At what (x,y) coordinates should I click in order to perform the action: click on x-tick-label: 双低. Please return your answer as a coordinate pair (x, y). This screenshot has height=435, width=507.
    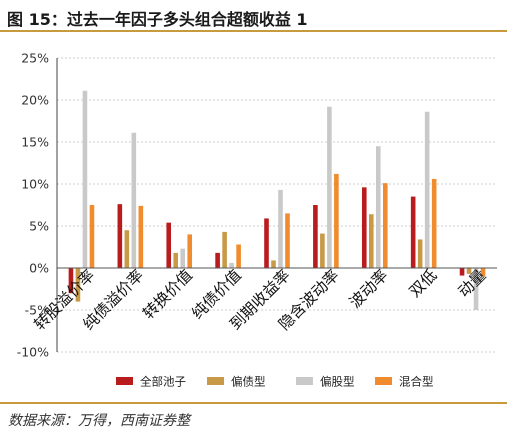
    Looking at the image, I should click on (423, 283).